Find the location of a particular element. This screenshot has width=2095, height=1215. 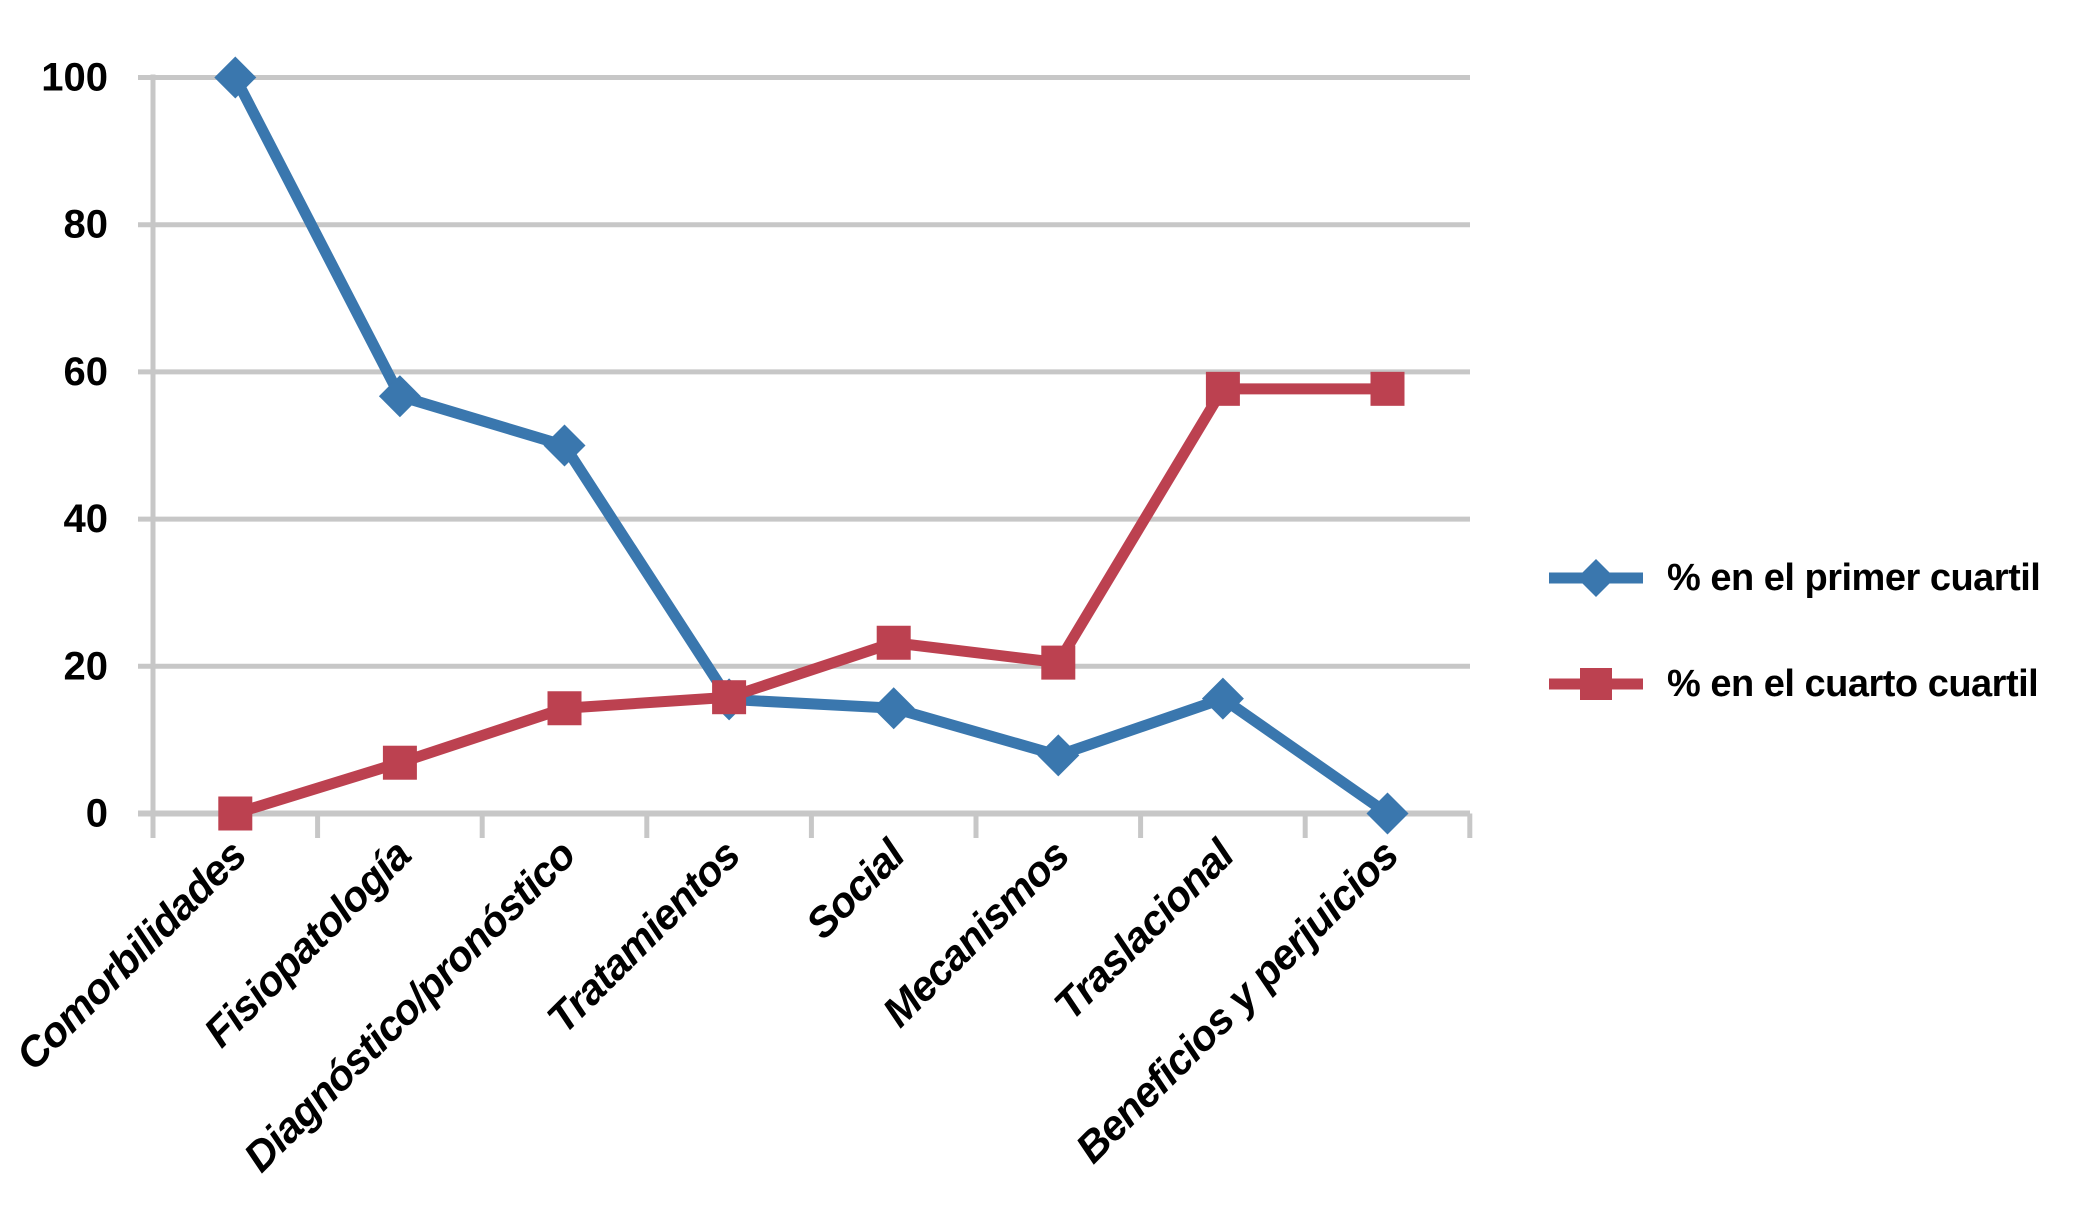

legend-label-cuarto-cuartil: % en el cuarto cuartil is located at coordinates (1852, 684).